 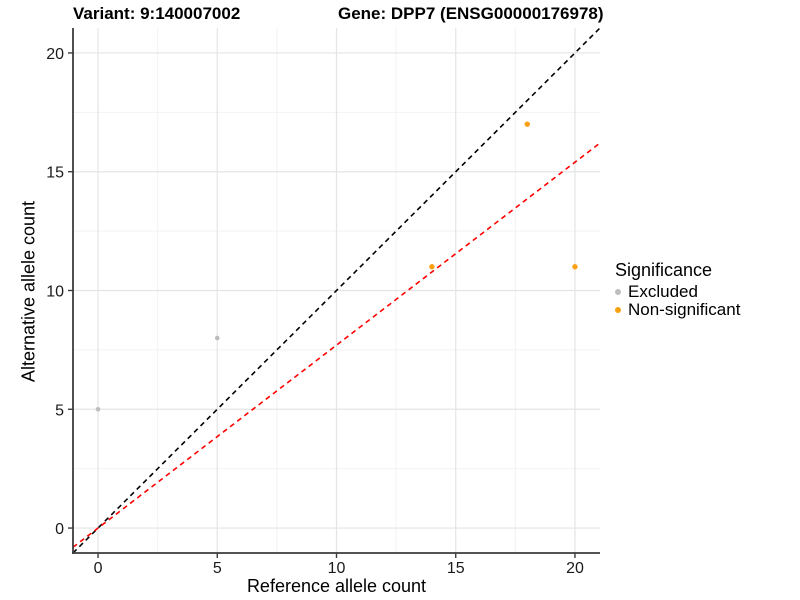 I want to click on legend: Significance Excluded Non-significant, so click(x=677, y=289).